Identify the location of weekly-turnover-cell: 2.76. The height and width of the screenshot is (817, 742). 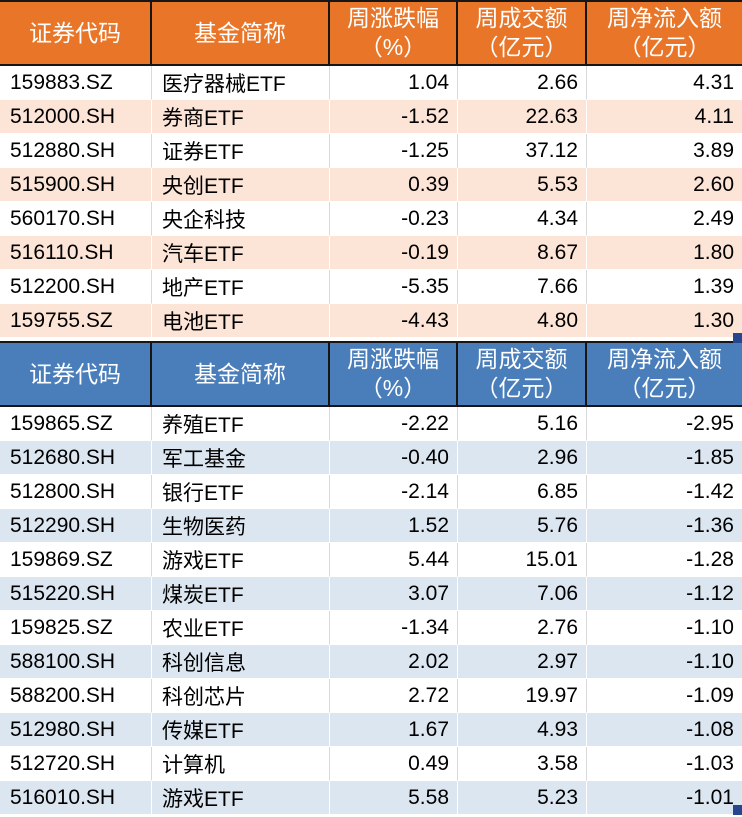
(522, 628).